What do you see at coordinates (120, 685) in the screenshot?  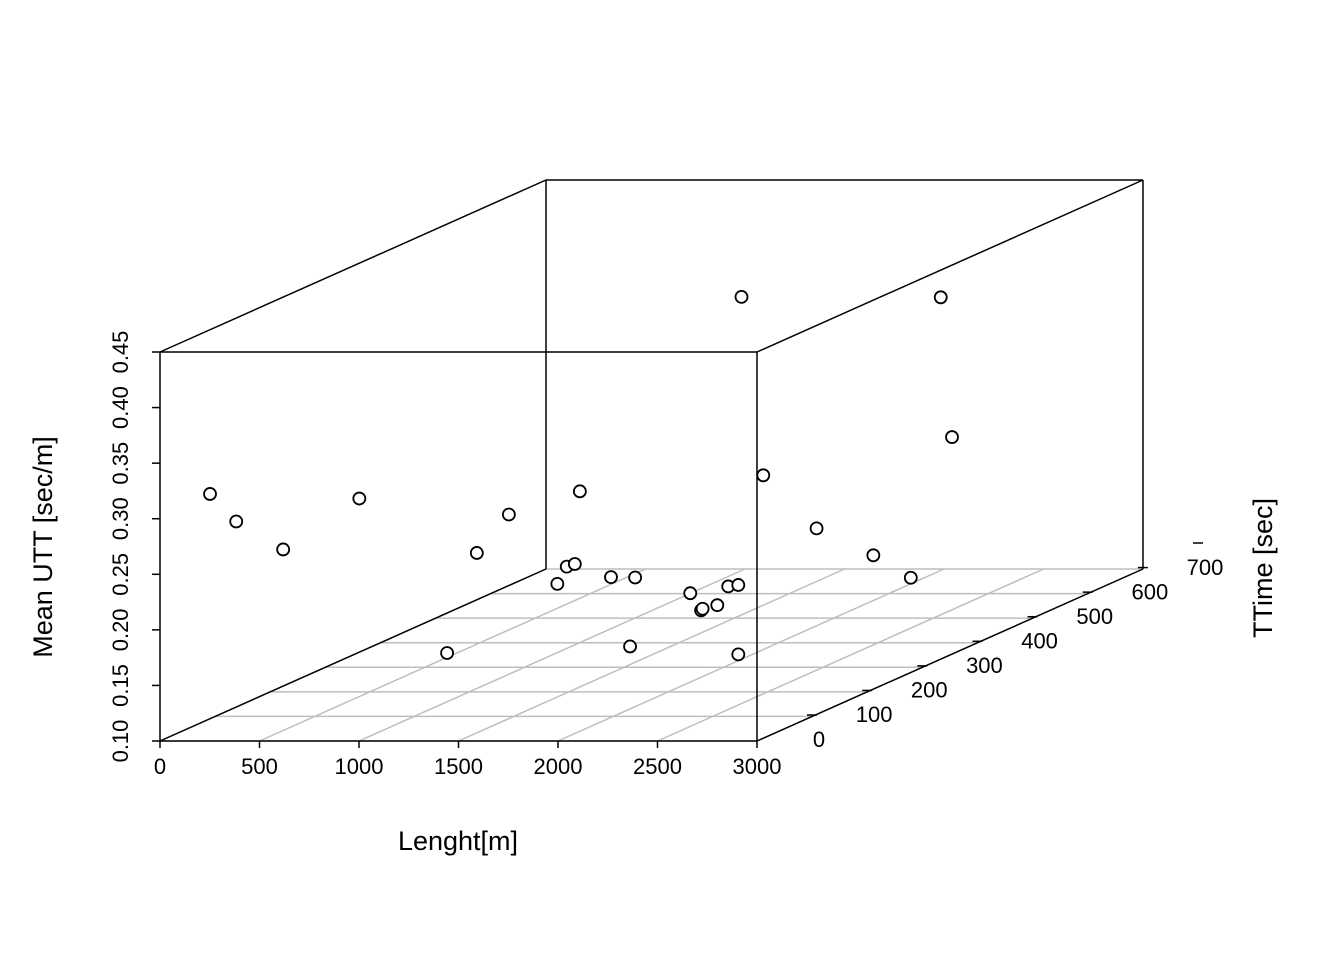 I see `z-tick-label: 0.15` at bounding box center [120, 685].